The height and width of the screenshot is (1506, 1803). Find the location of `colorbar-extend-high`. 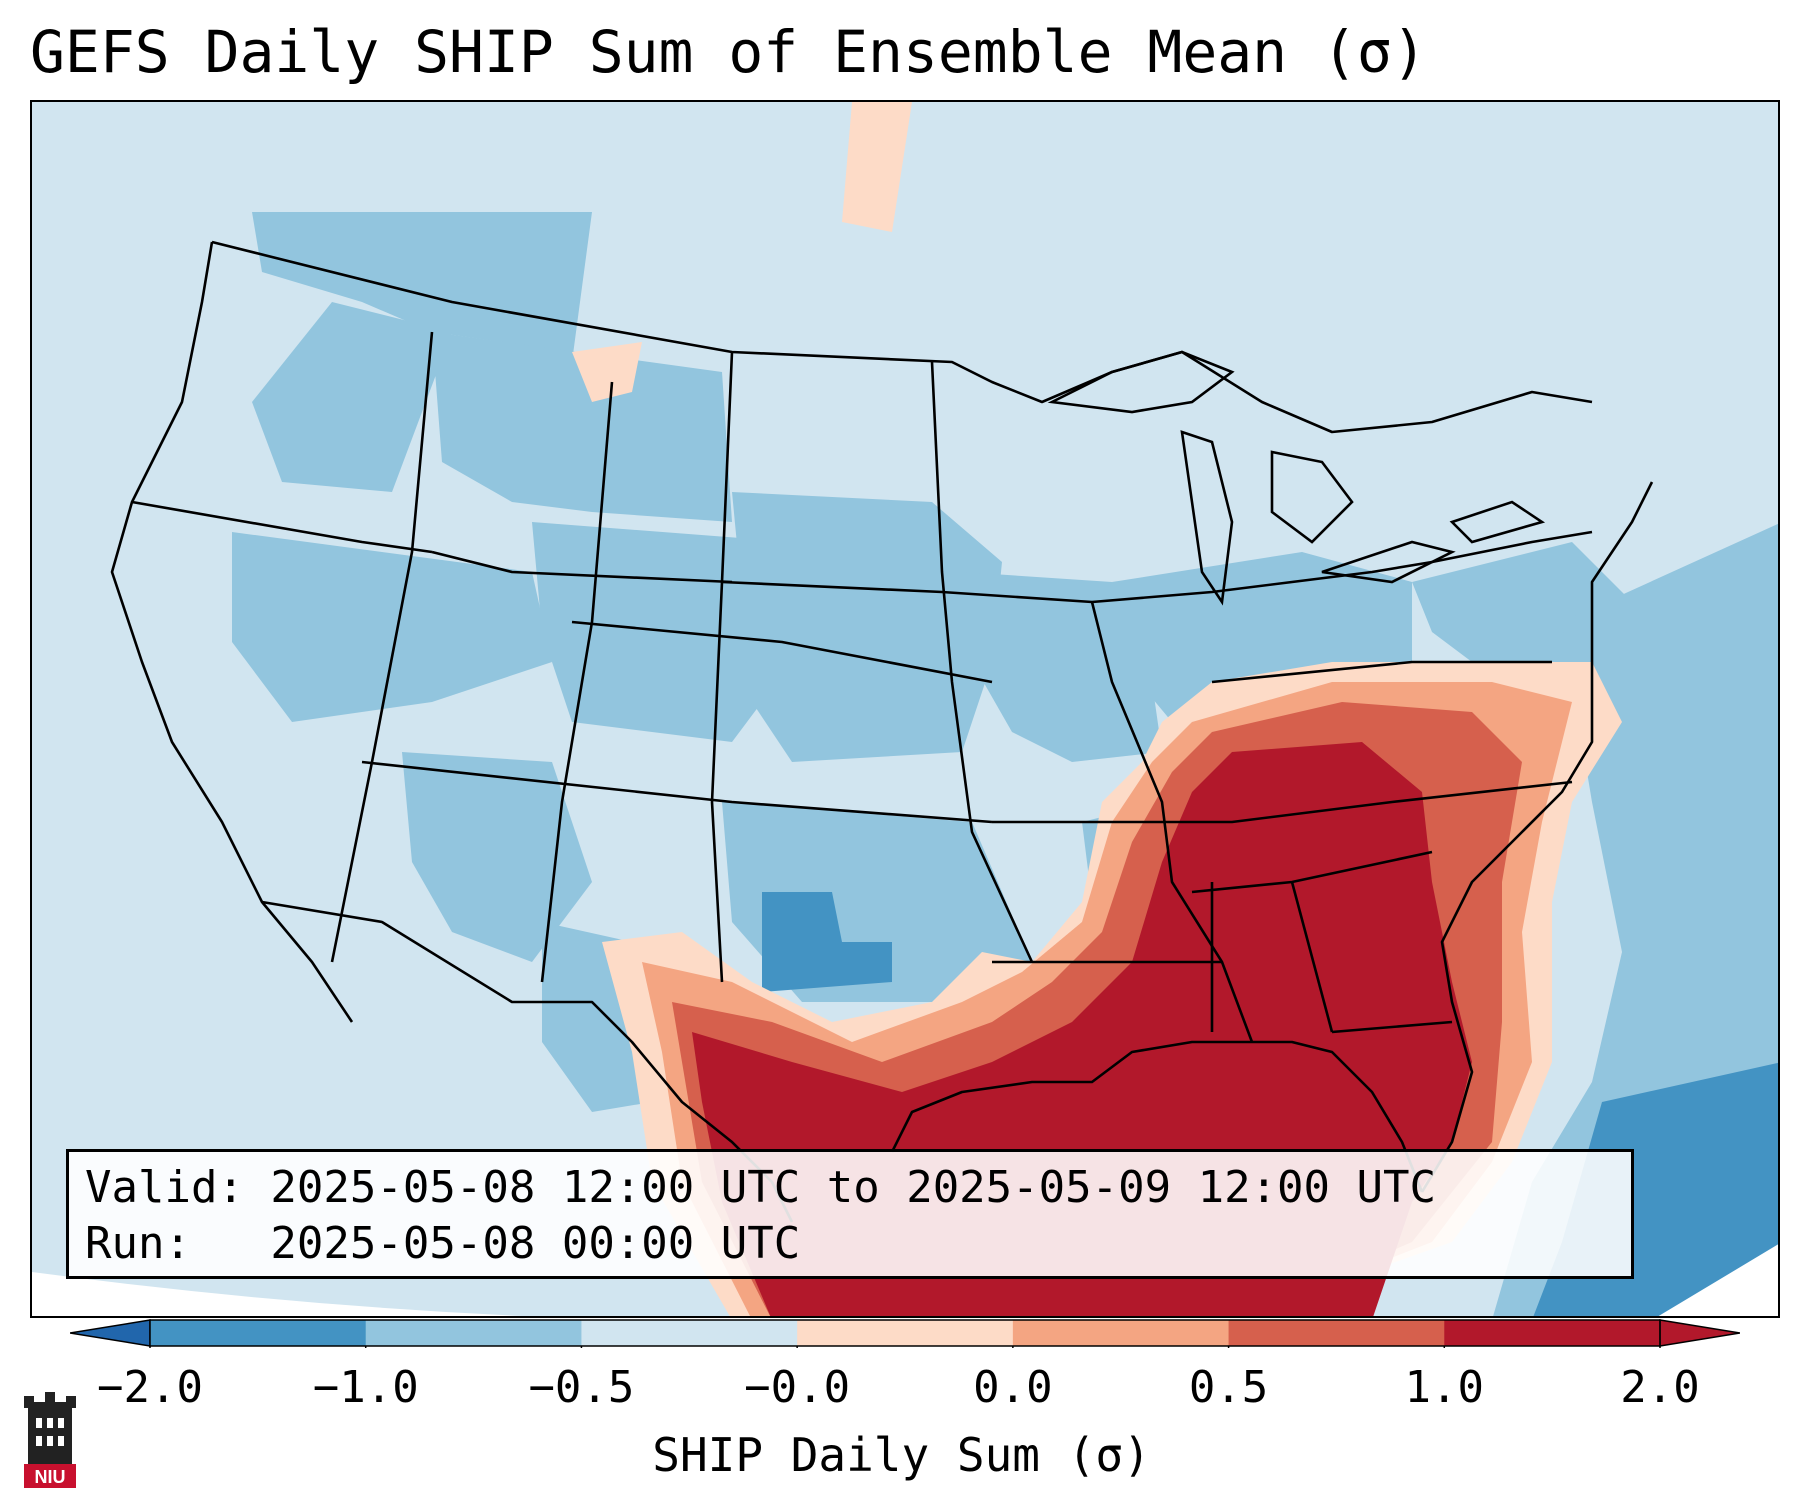

colorbar-extend-high is located at coordinates (1699, 1333).